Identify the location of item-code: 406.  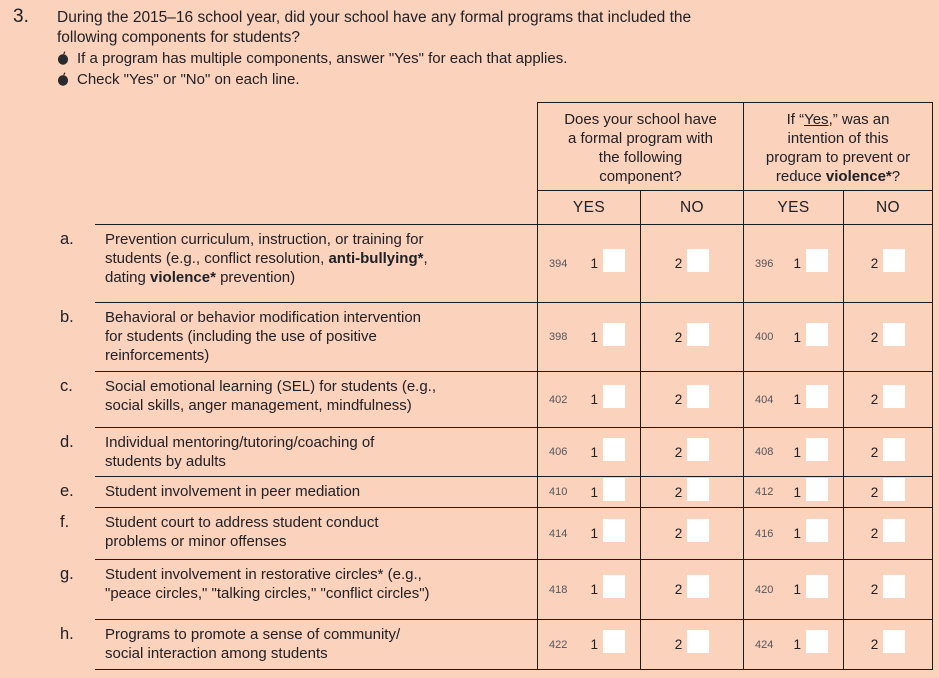
(558, 452).